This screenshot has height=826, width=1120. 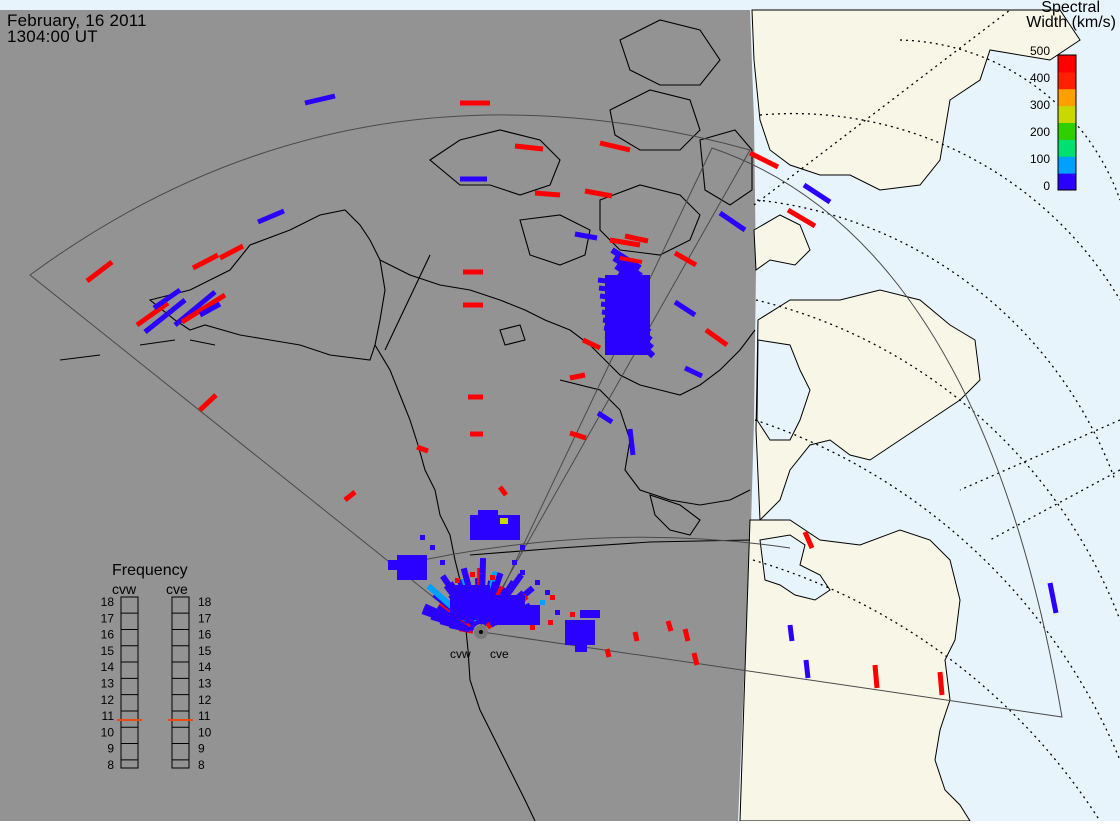 What do you see at coordinates (52, 36) in the screenshot?
I see `time-label: 1304:00 UT` at bounding box center [52, 36].